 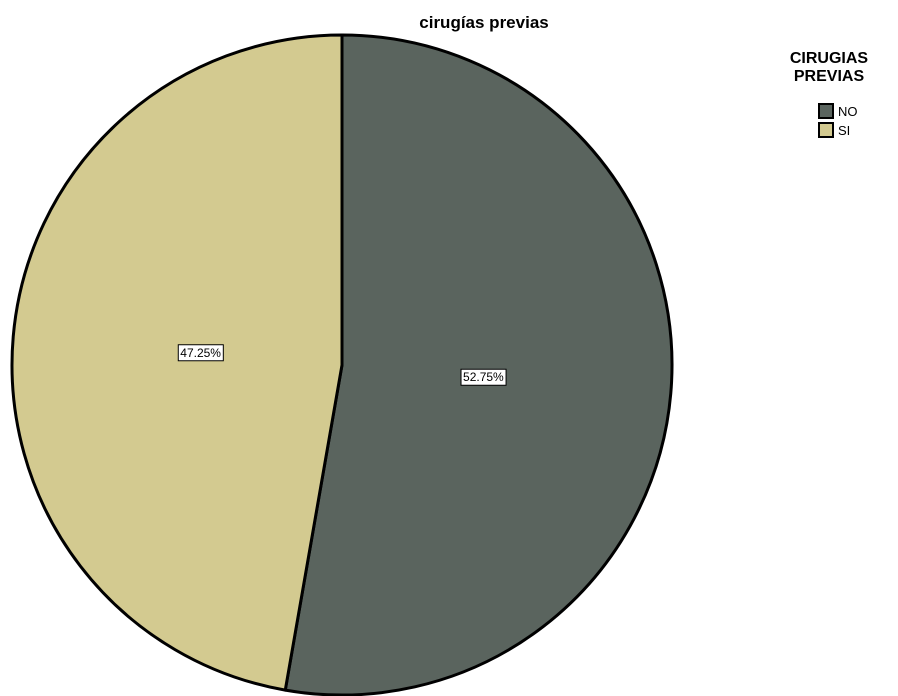 What do you see at coordinates (829, 94) in the screenshot?
I see `legend: CIRUGIAS PREVIAS NO SI` at bounding box center [829, 94].